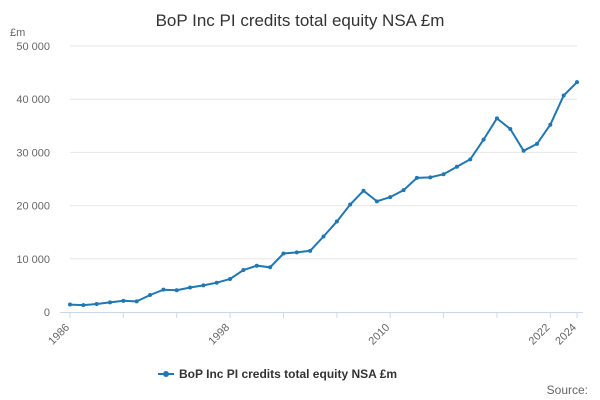 The height and width of the screenshot is (400, 600). Describe the element at coordinates (59, 335) in the screenshot. I see `x-tick-label: 1986` at that location.